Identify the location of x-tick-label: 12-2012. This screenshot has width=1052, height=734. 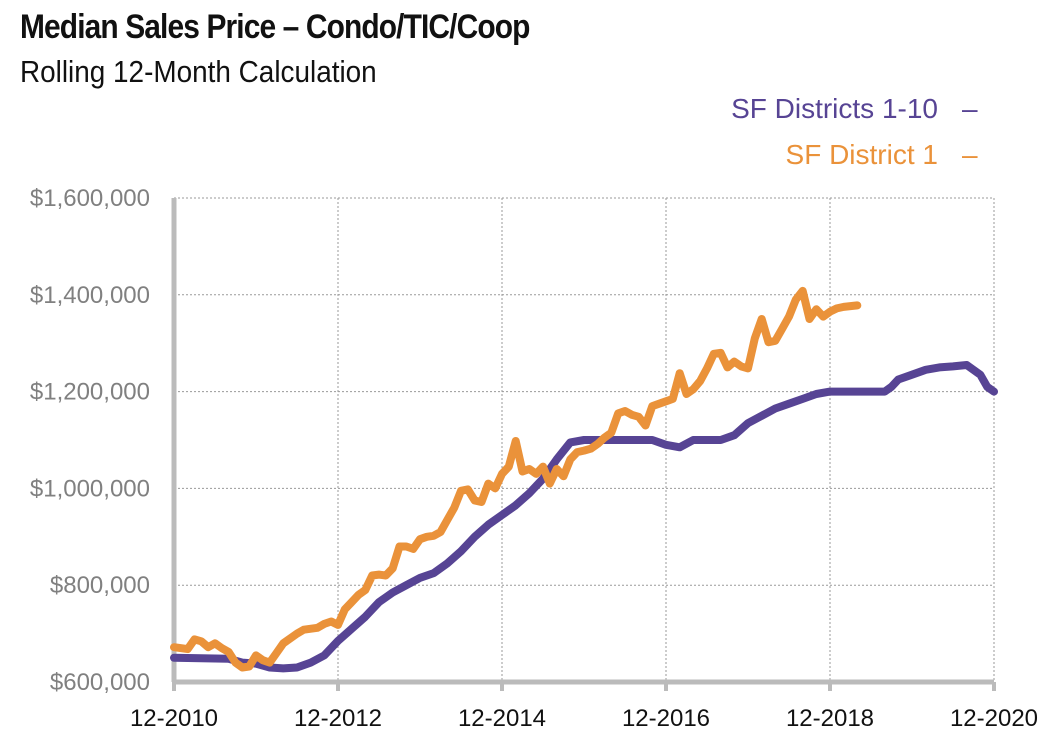
(338, 718).